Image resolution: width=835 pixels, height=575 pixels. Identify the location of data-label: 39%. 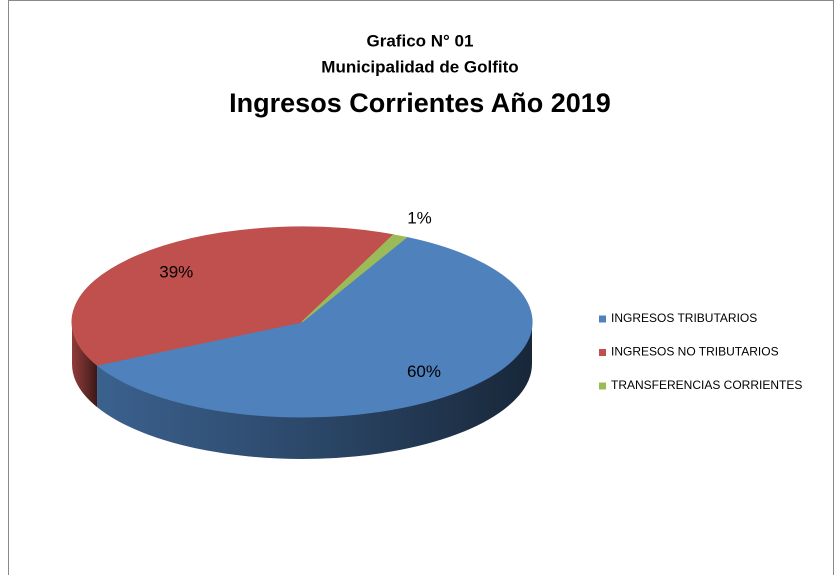
(176, 272).